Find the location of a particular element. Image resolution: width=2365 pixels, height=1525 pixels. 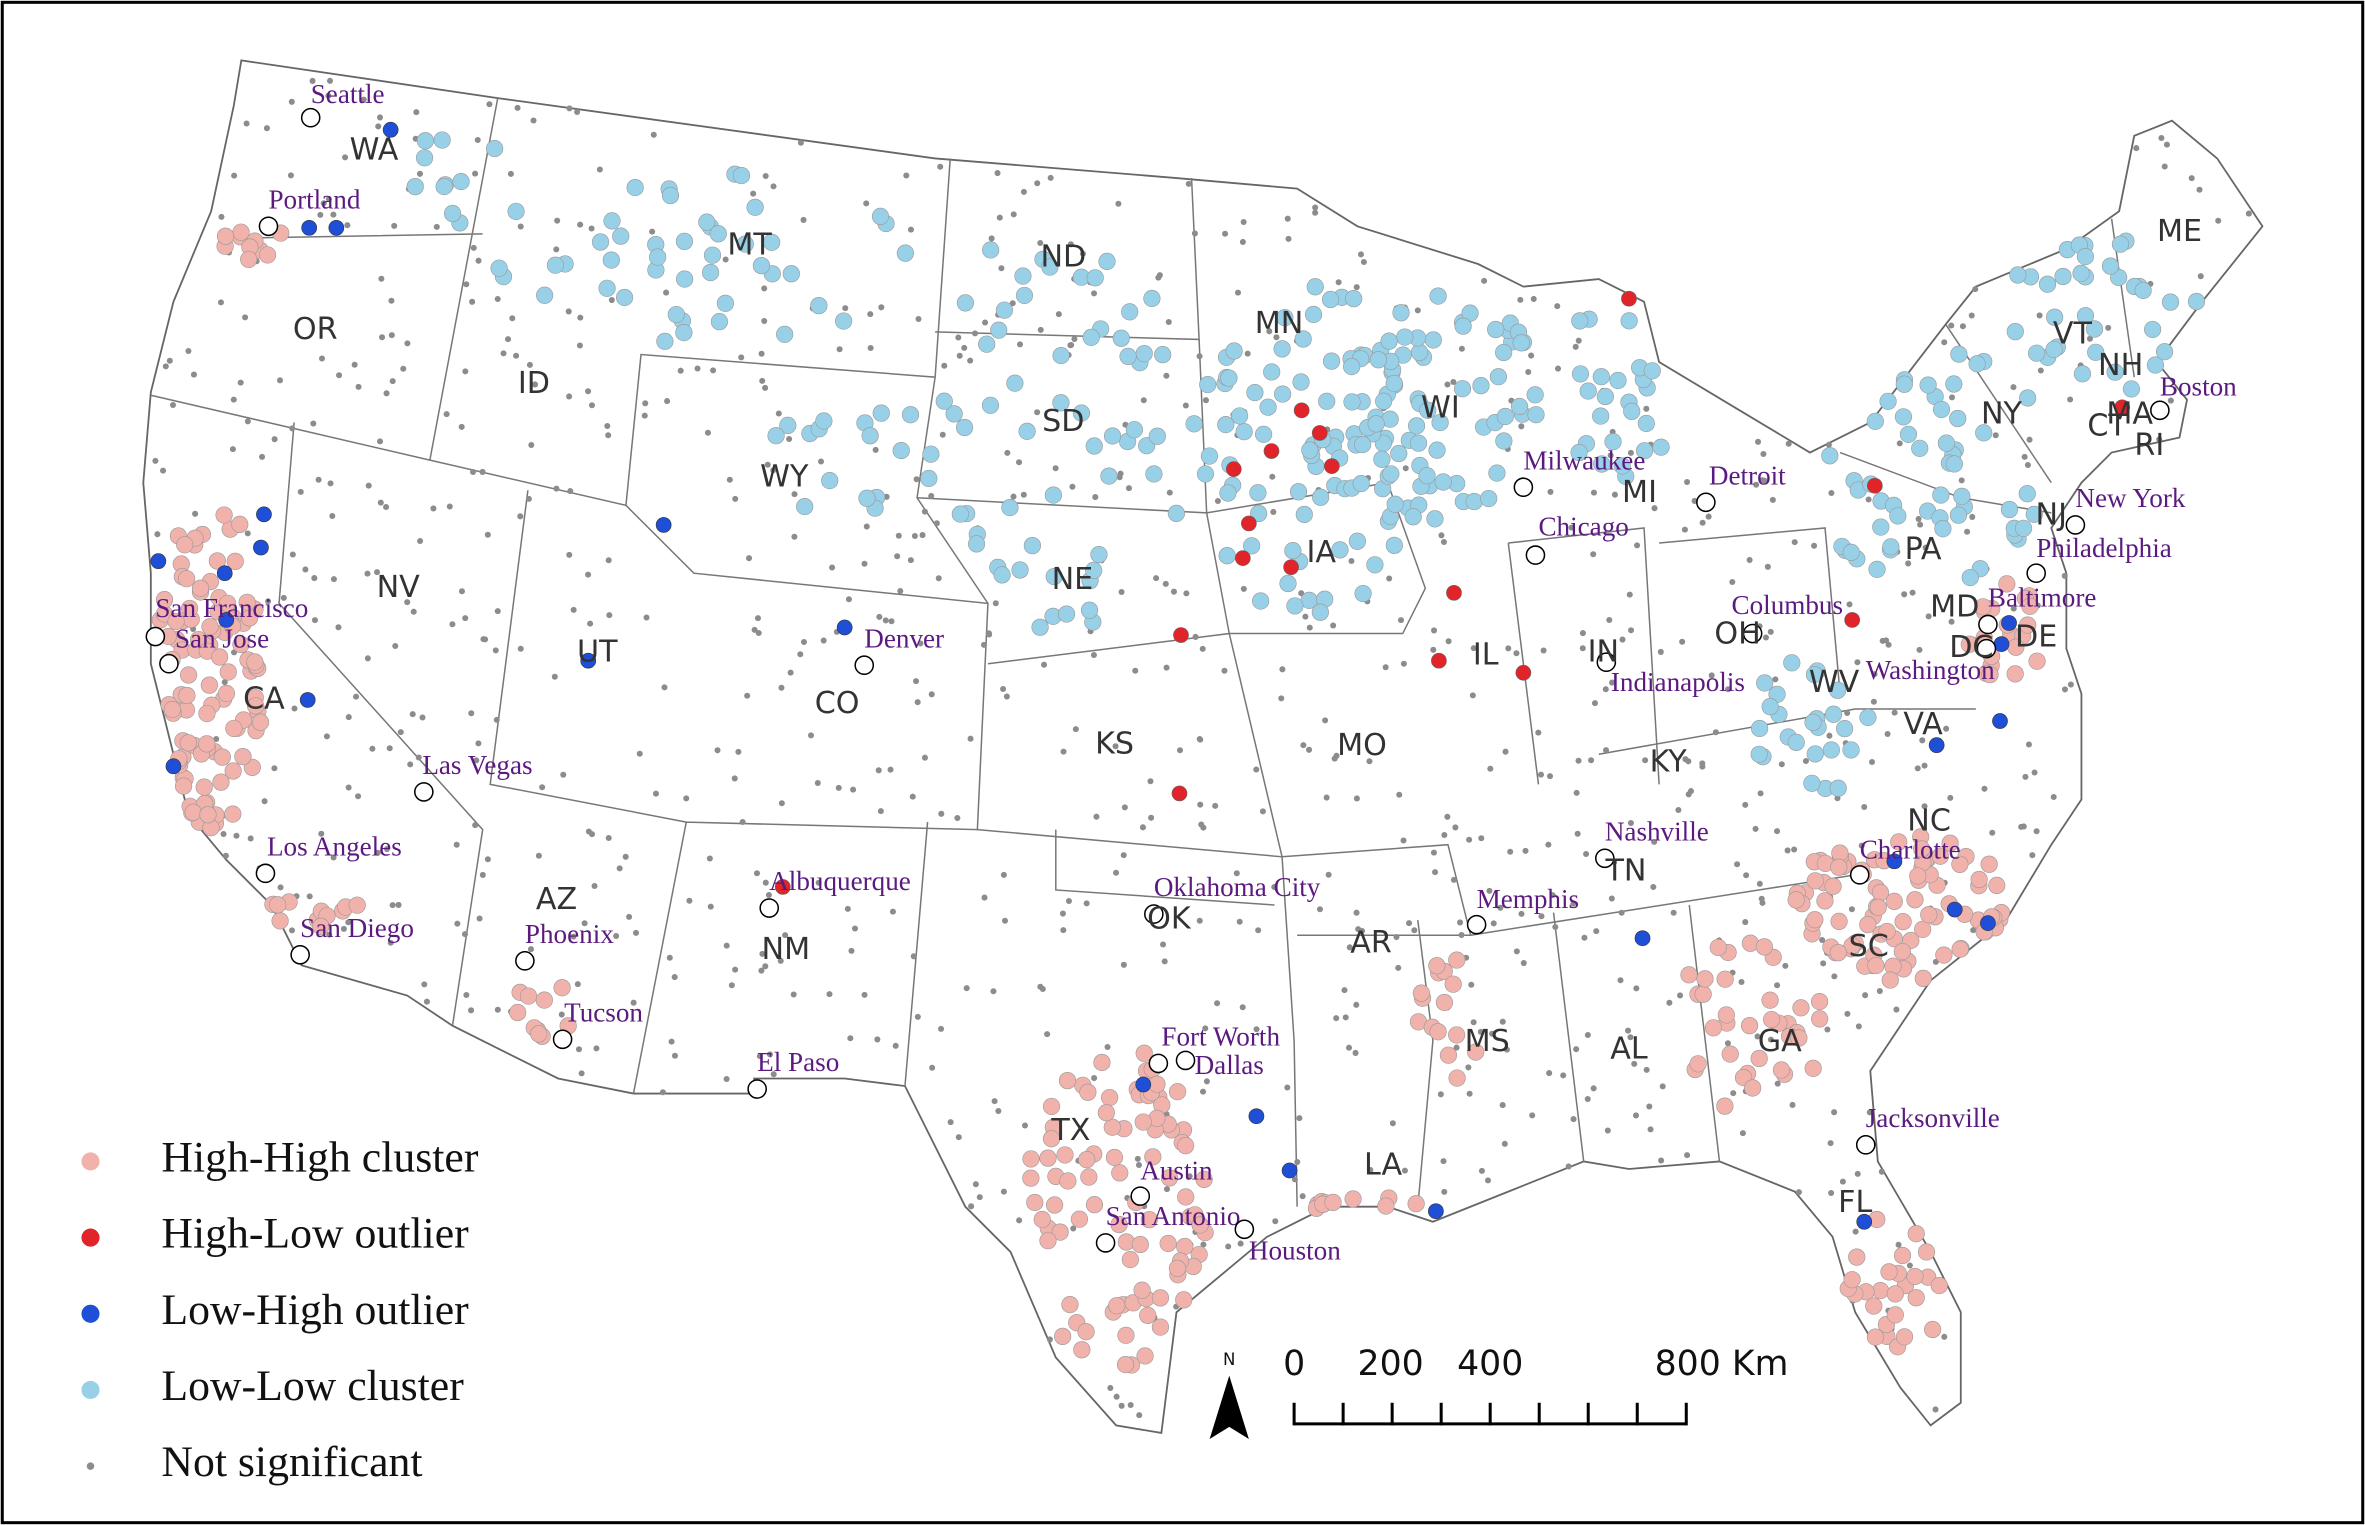

city-label: Chicago is located at coordinates (1583, 527).